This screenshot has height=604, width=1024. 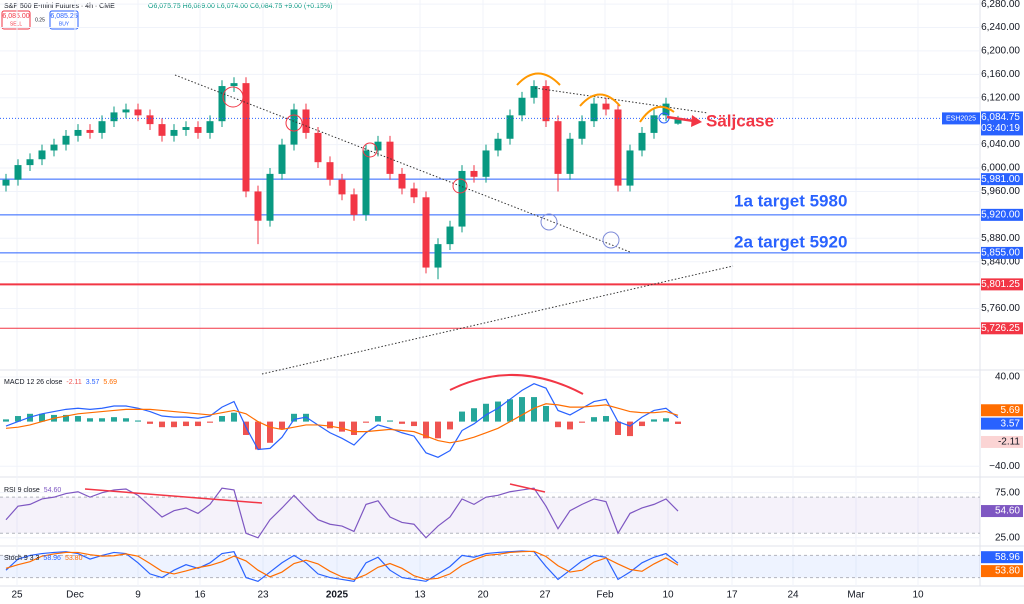 I want to click on y-tick-label: 40.00, so click(x=1007, y=377).